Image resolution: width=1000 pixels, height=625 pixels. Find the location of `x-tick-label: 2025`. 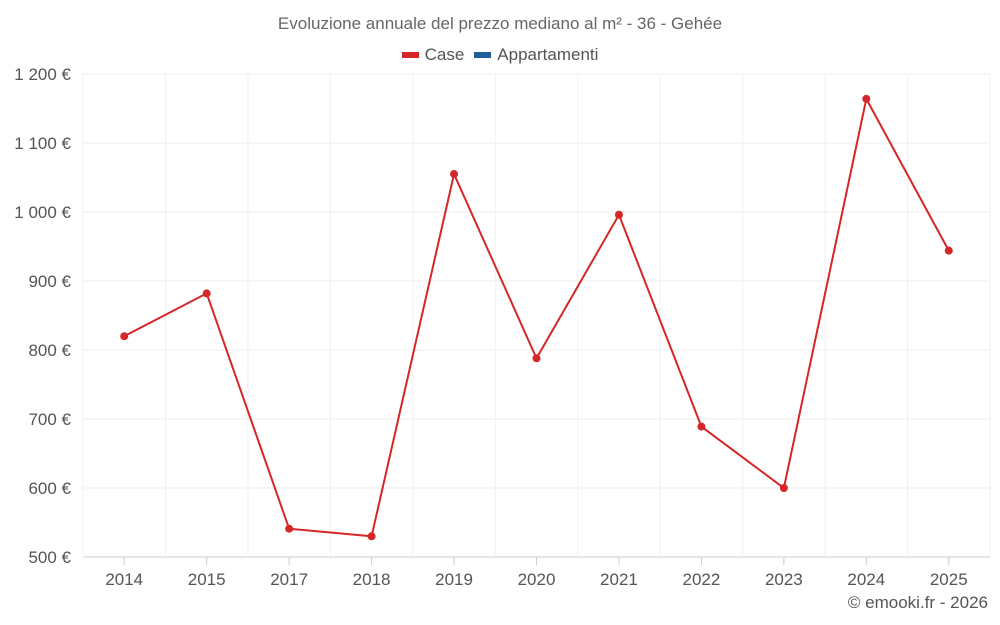

x-tick-label: 2025 is located at coordinates (949, 579).